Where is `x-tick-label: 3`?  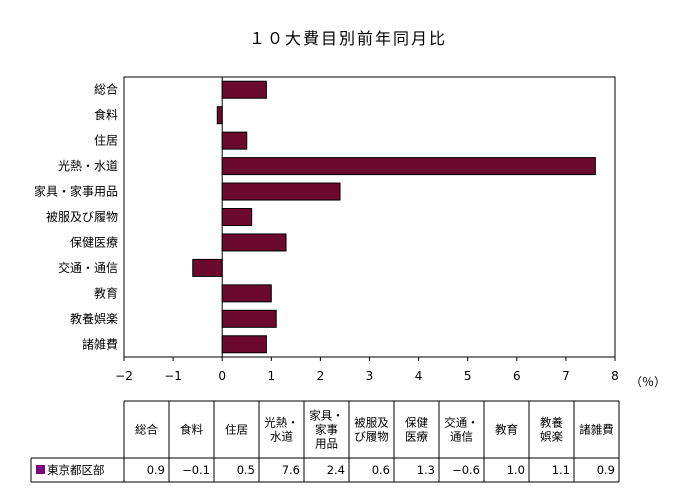 x-tick-label: 3 is located at coordinates (370, 376).